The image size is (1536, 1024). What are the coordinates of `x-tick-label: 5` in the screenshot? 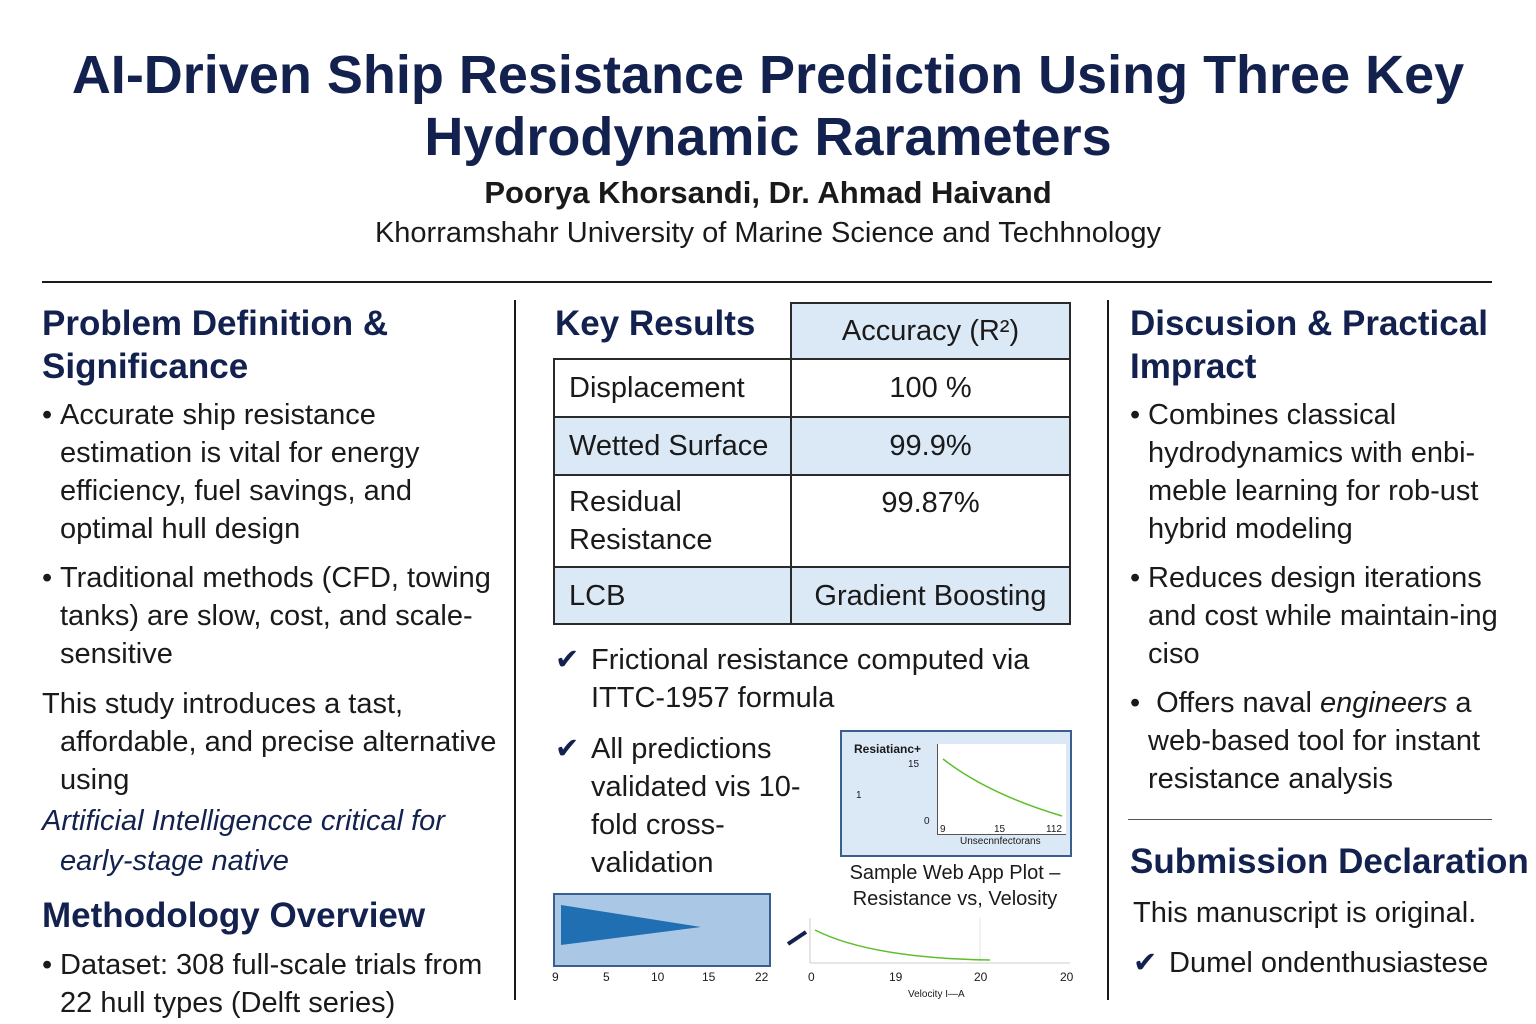 It's located at (606, 977).